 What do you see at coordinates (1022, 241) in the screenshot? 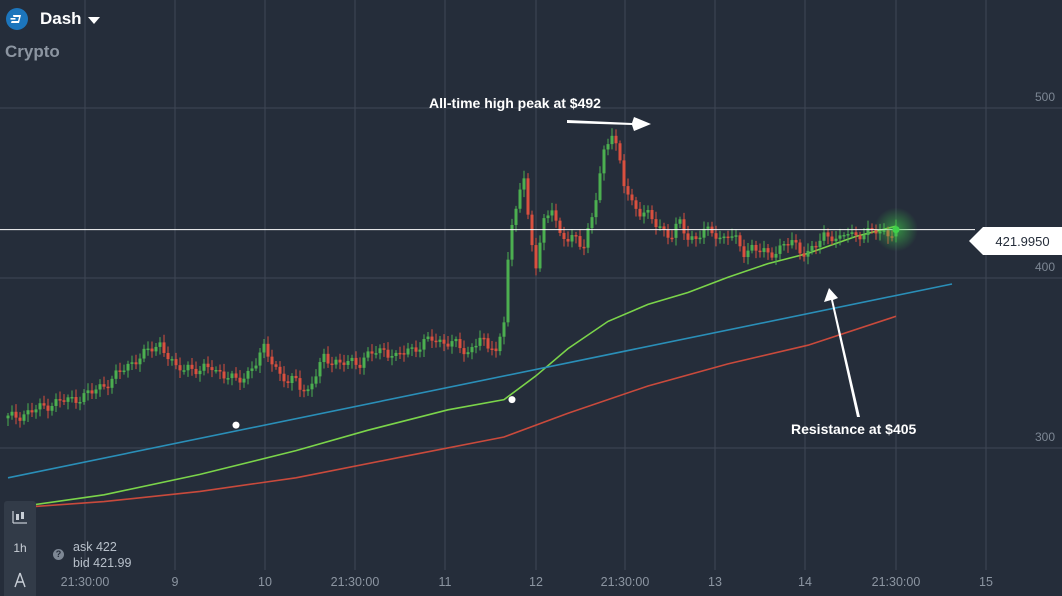
I see `current-price-tag: 421.9950` at bounding box center [1022, 241].